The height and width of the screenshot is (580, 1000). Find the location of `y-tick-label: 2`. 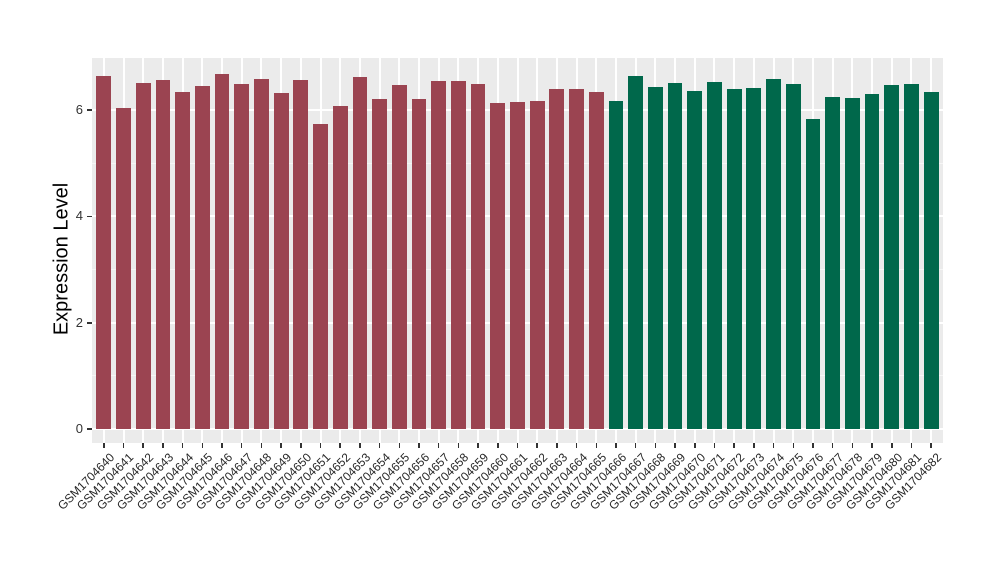

y-tick-label: 2 is located at coordinates (79, 322).